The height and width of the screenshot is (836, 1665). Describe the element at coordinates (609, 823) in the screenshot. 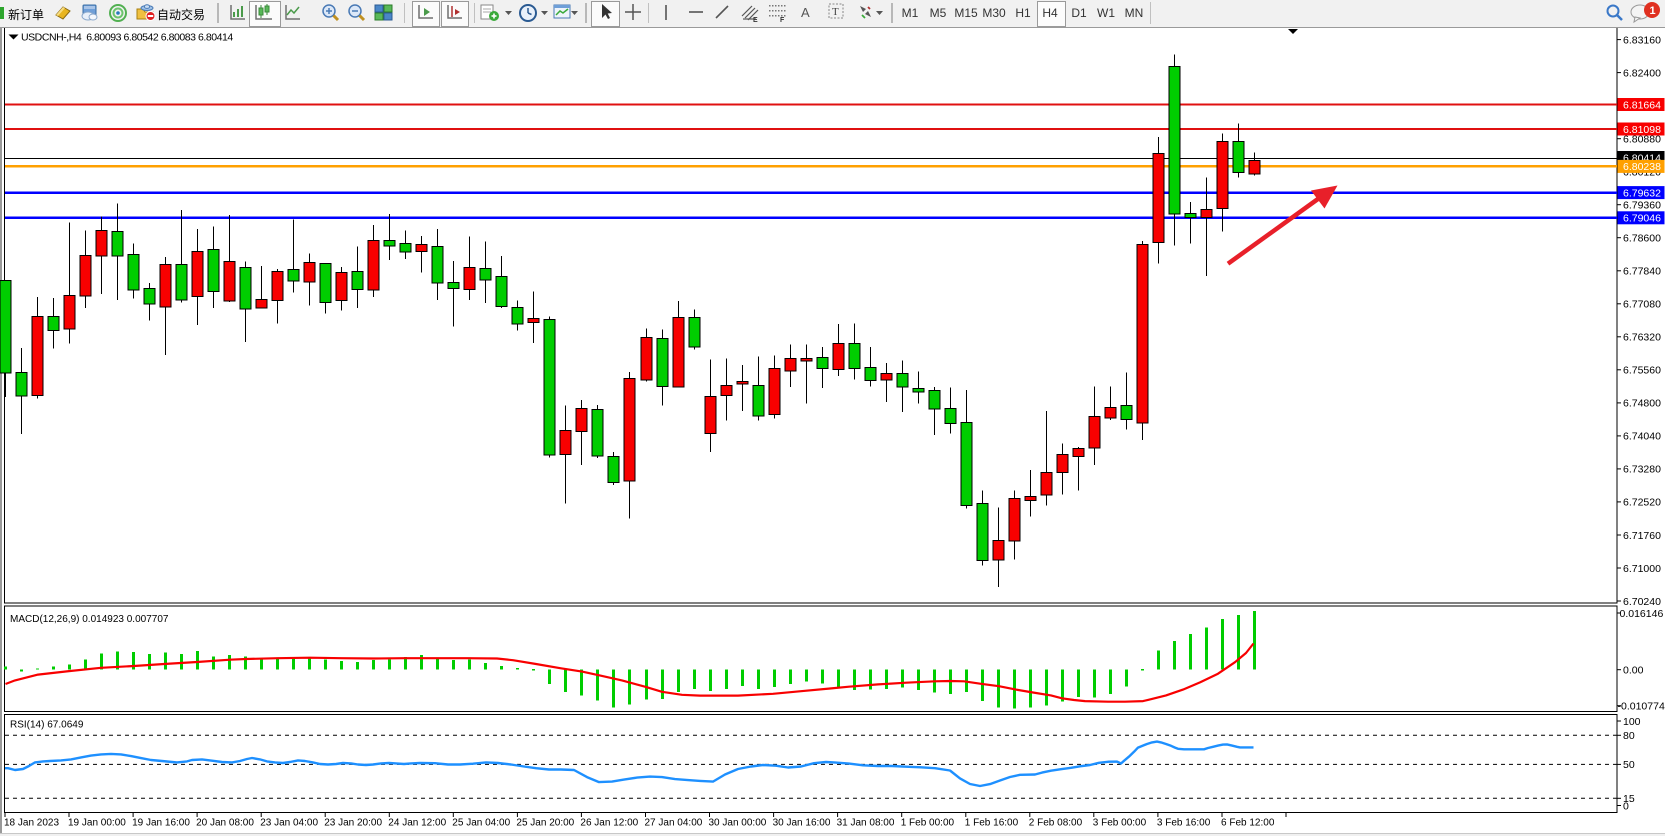

I see `svg-text: 26 Jan 12:00` at that location.